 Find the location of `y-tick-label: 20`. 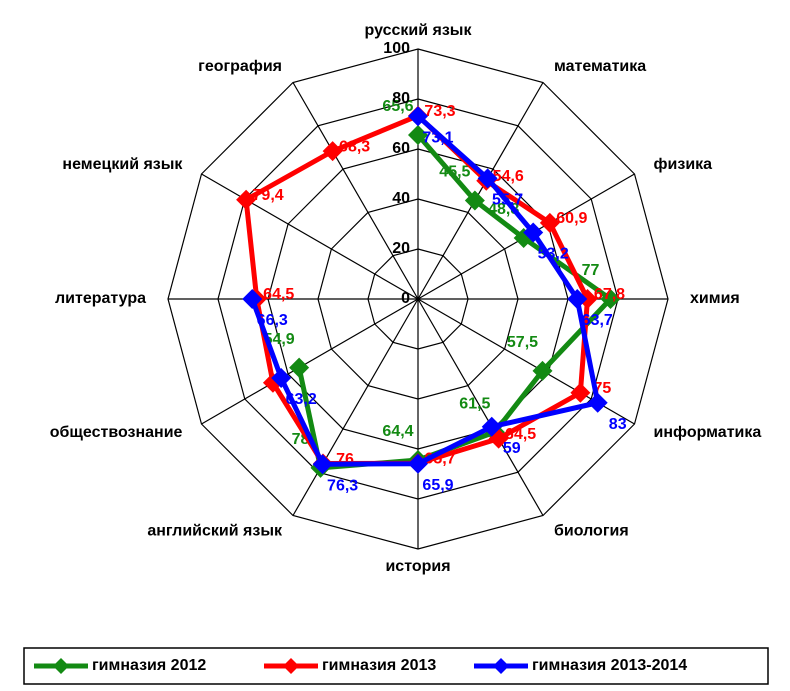

y-tick-label: 20 is located at coordinates (401, 248).